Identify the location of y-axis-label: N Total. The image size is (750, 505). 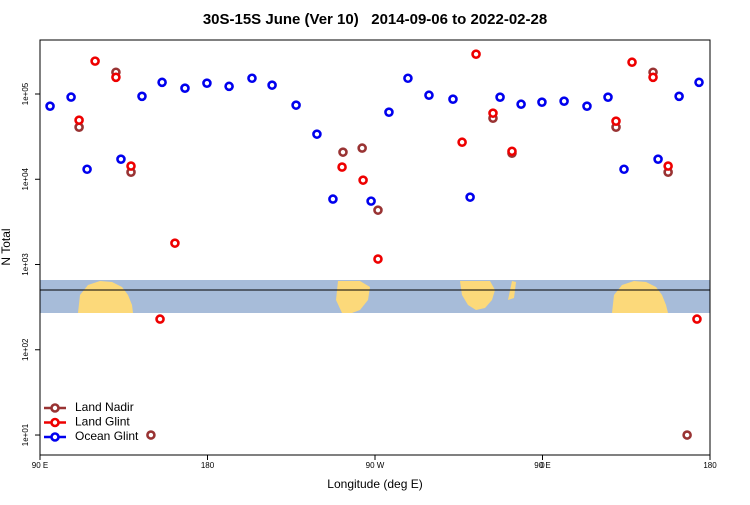
(6, 246).